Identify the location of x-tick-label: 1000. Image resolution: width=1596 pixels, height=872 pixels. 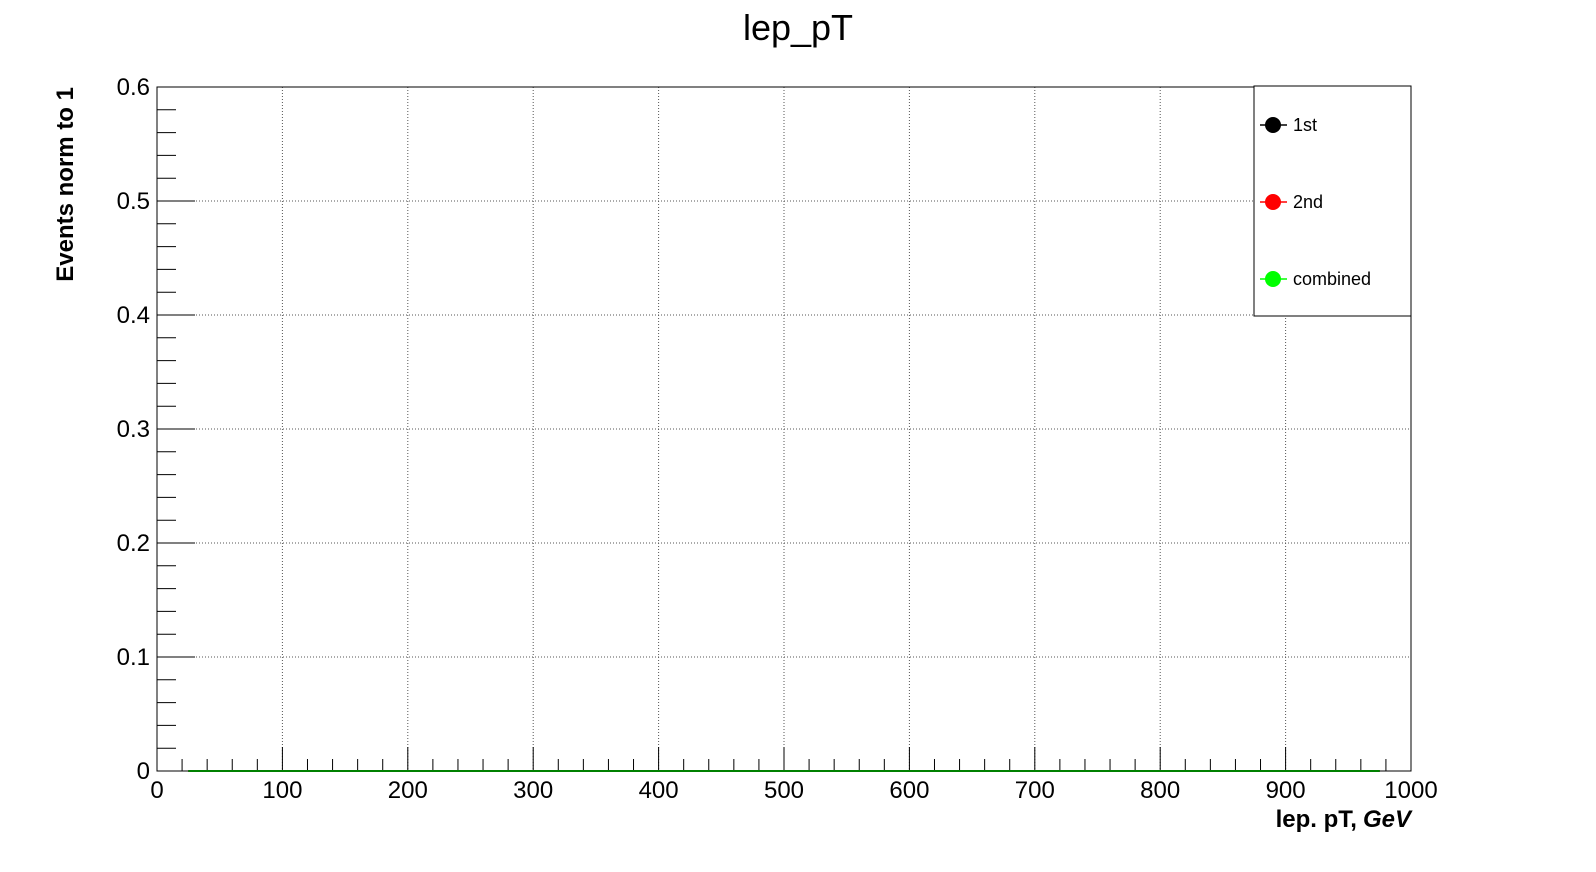
(1410, 790).